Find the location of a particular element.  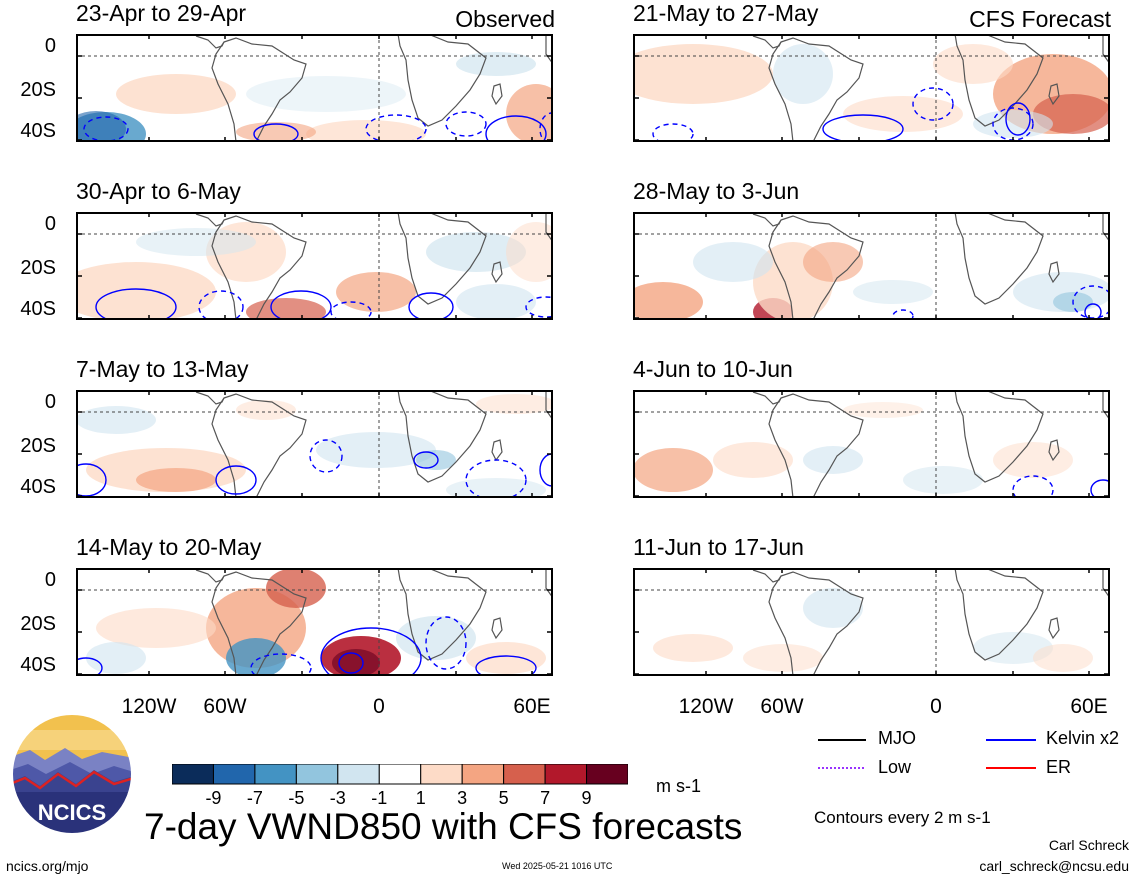

panel-title: 11-Jun to 17-Jun is located at coordinates (718, 547).